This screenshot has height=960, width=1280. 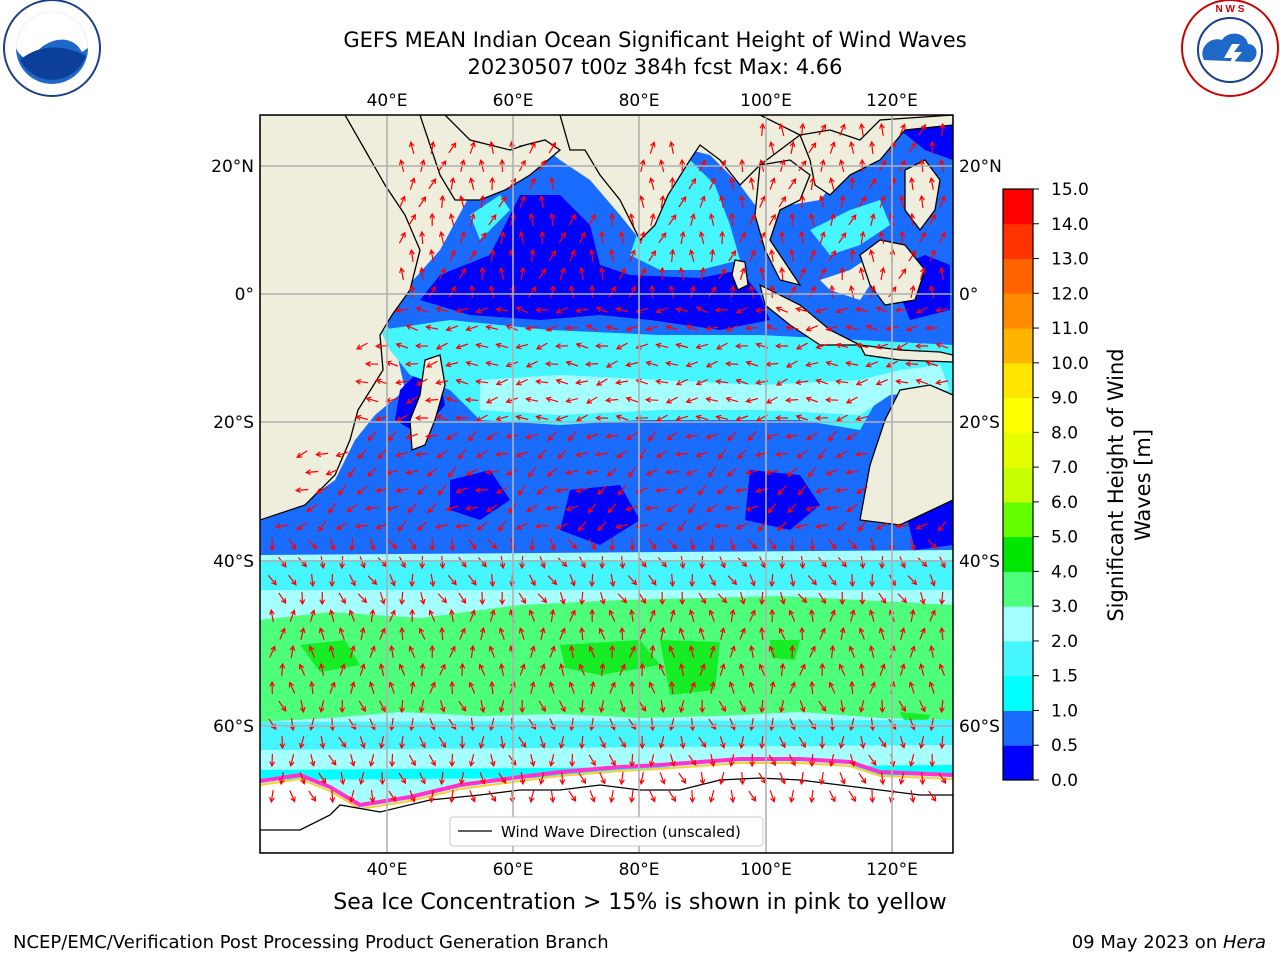 What do you see at coordinates (1070, 329) in the screenshot?
I see `colorbar-tick-label: 11.0` at bounding box center [1070, 329].